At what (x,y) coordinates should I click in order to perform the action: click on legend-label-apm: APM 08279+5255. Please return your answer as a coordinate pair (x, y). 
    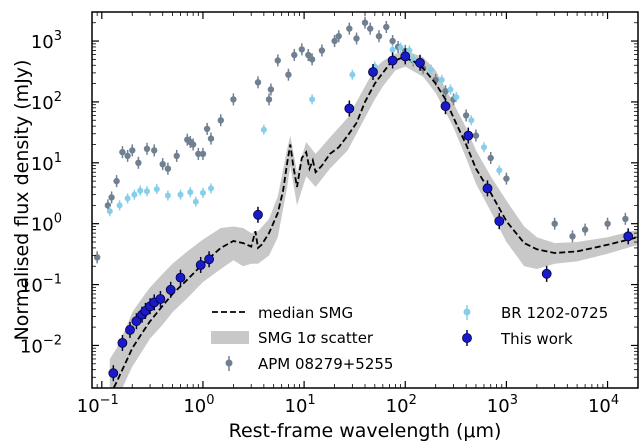
    Looking at the image, I should click on (325, 364).